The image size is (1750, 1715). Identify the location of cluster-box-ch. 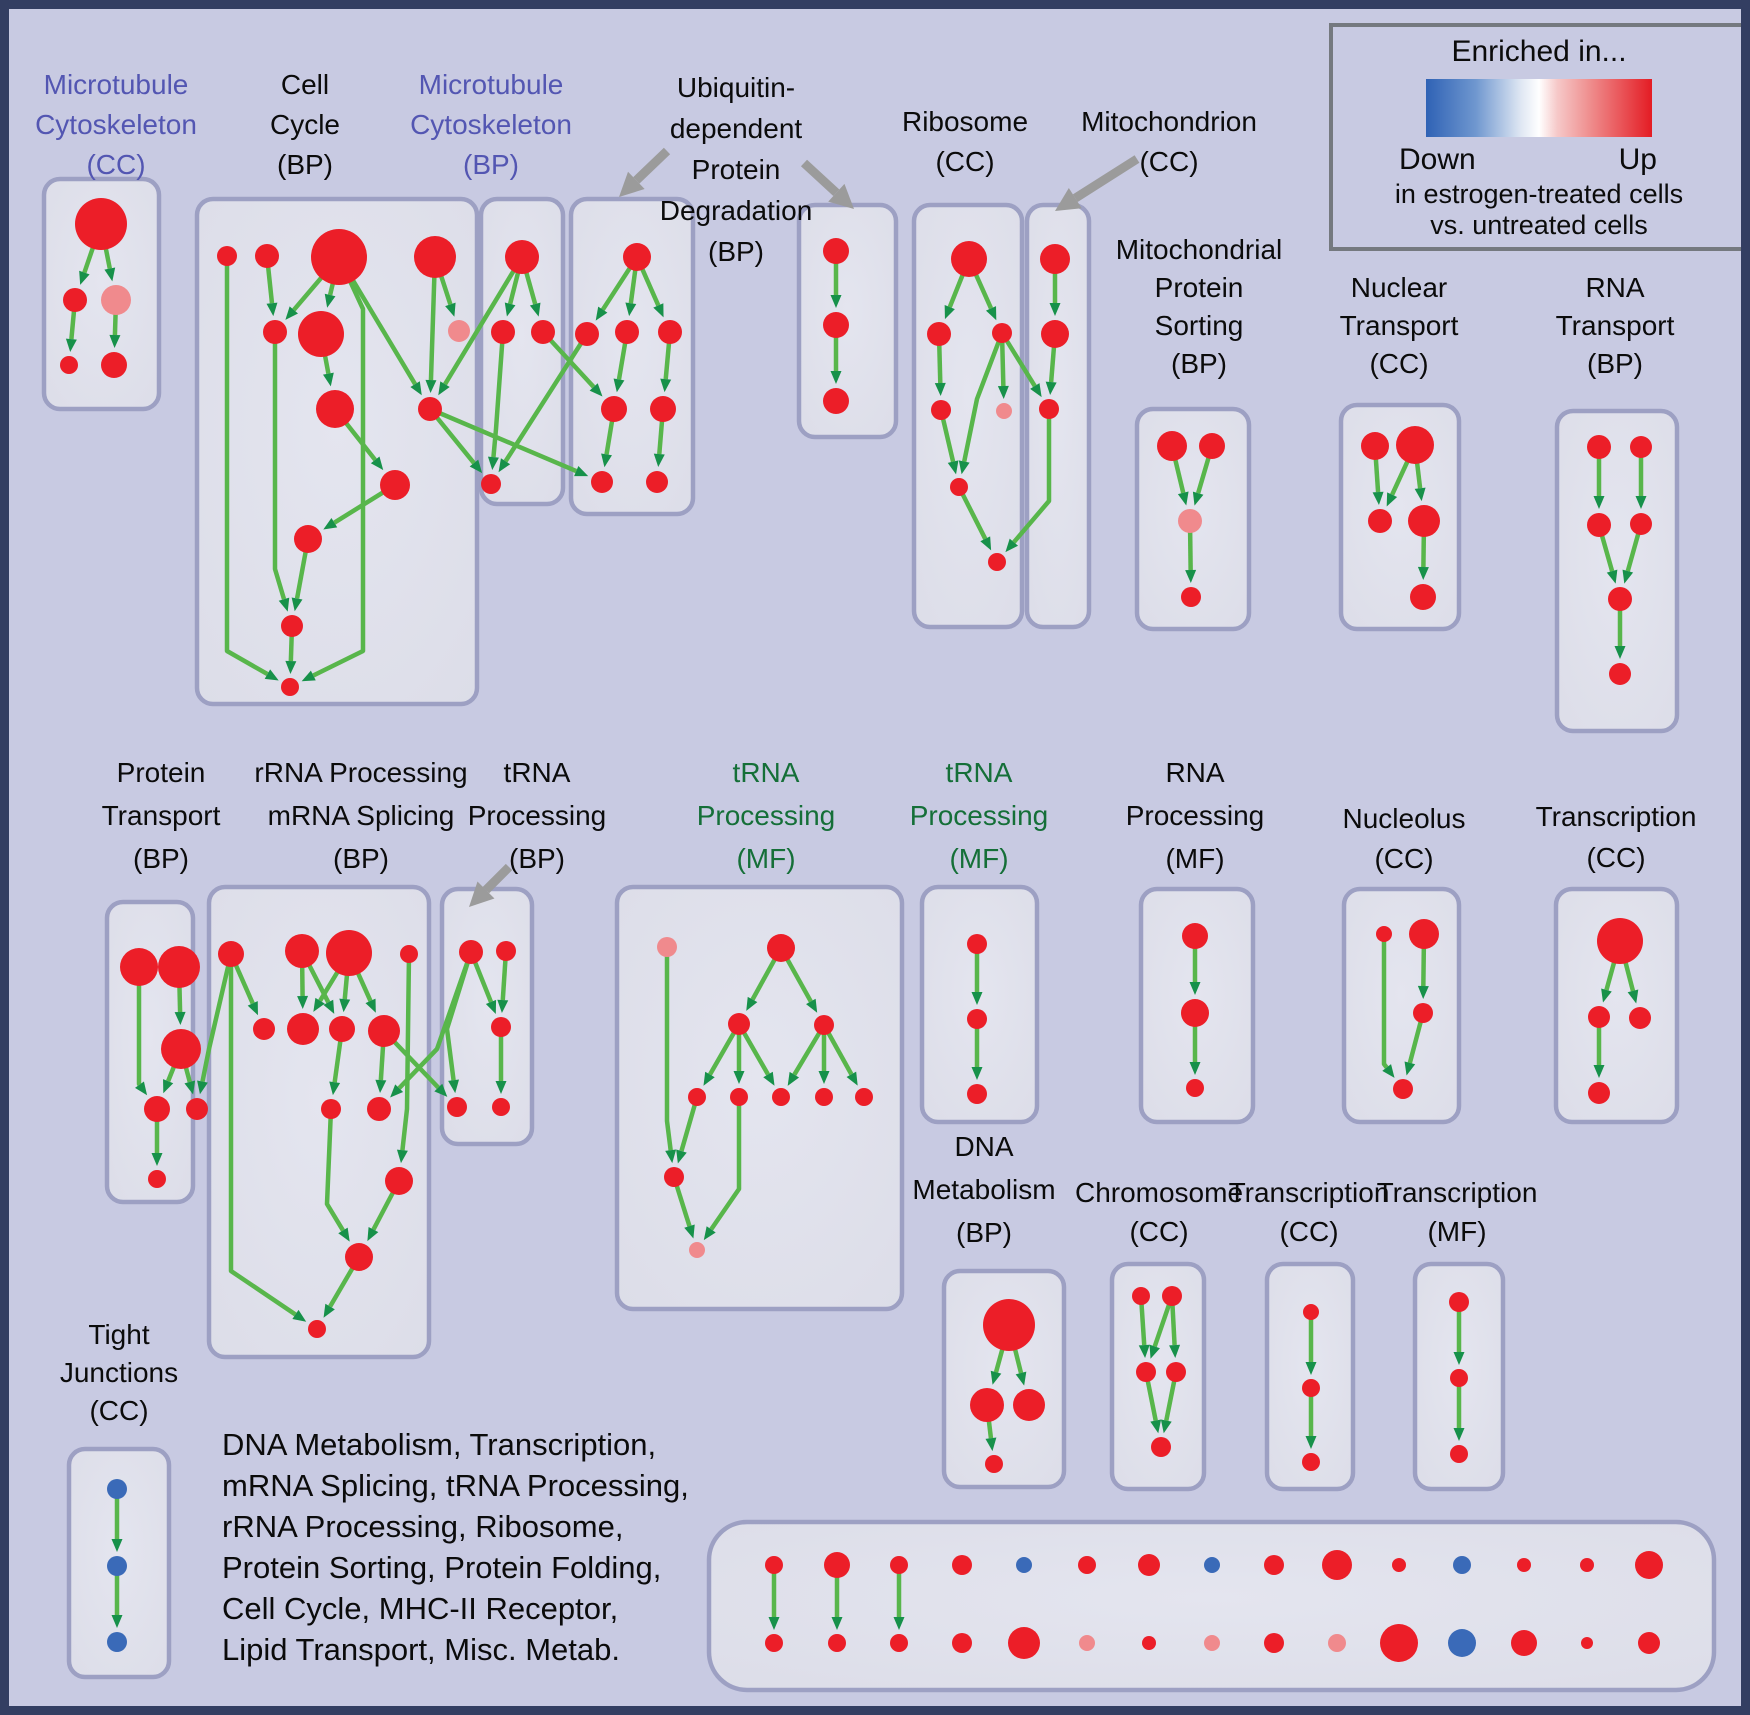
(1158, 1376).